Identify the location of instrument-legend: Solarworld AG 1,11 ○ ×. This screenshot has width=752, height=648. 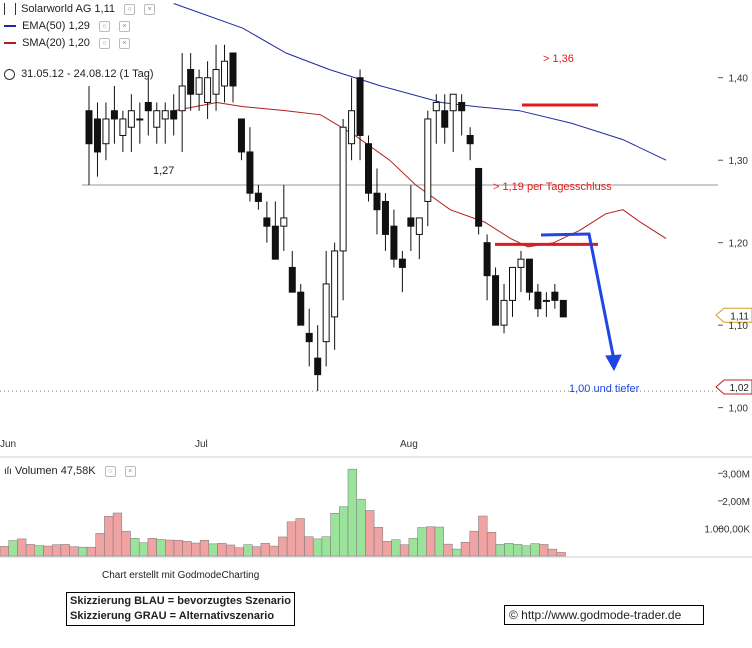
(80, 9).